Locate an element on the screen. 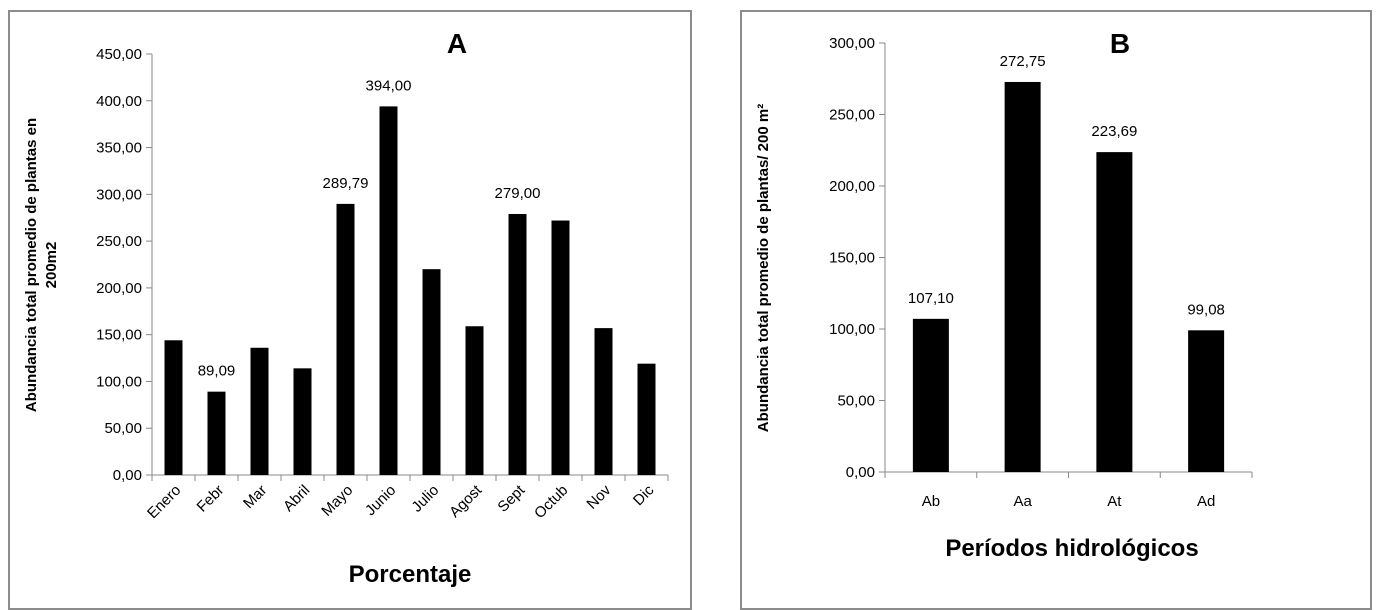 The height and width of the screenshot is (610, 1378). chart-a-x-tick-label: Julio is located at coordinates (425, 499).